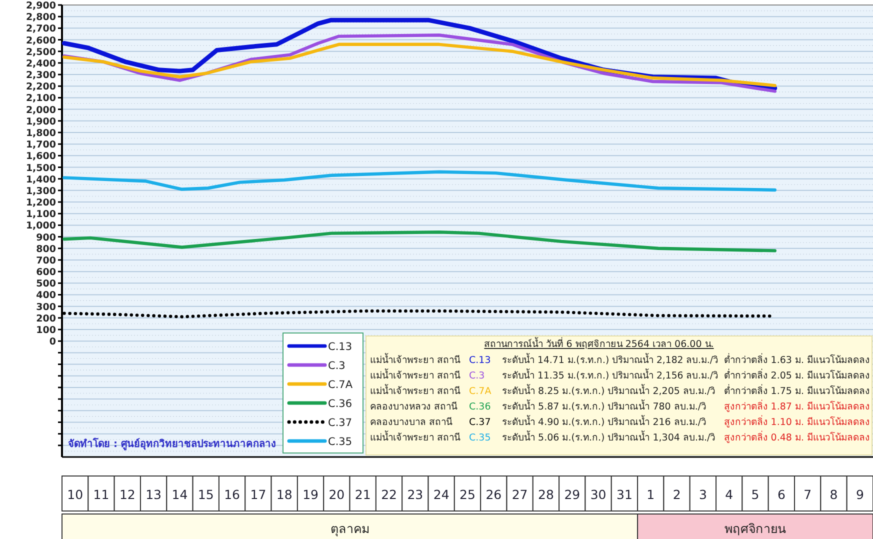  Describe the element at coordinates (494, 494) in the screenshot. I see `x-tick-label: 26` at that location.